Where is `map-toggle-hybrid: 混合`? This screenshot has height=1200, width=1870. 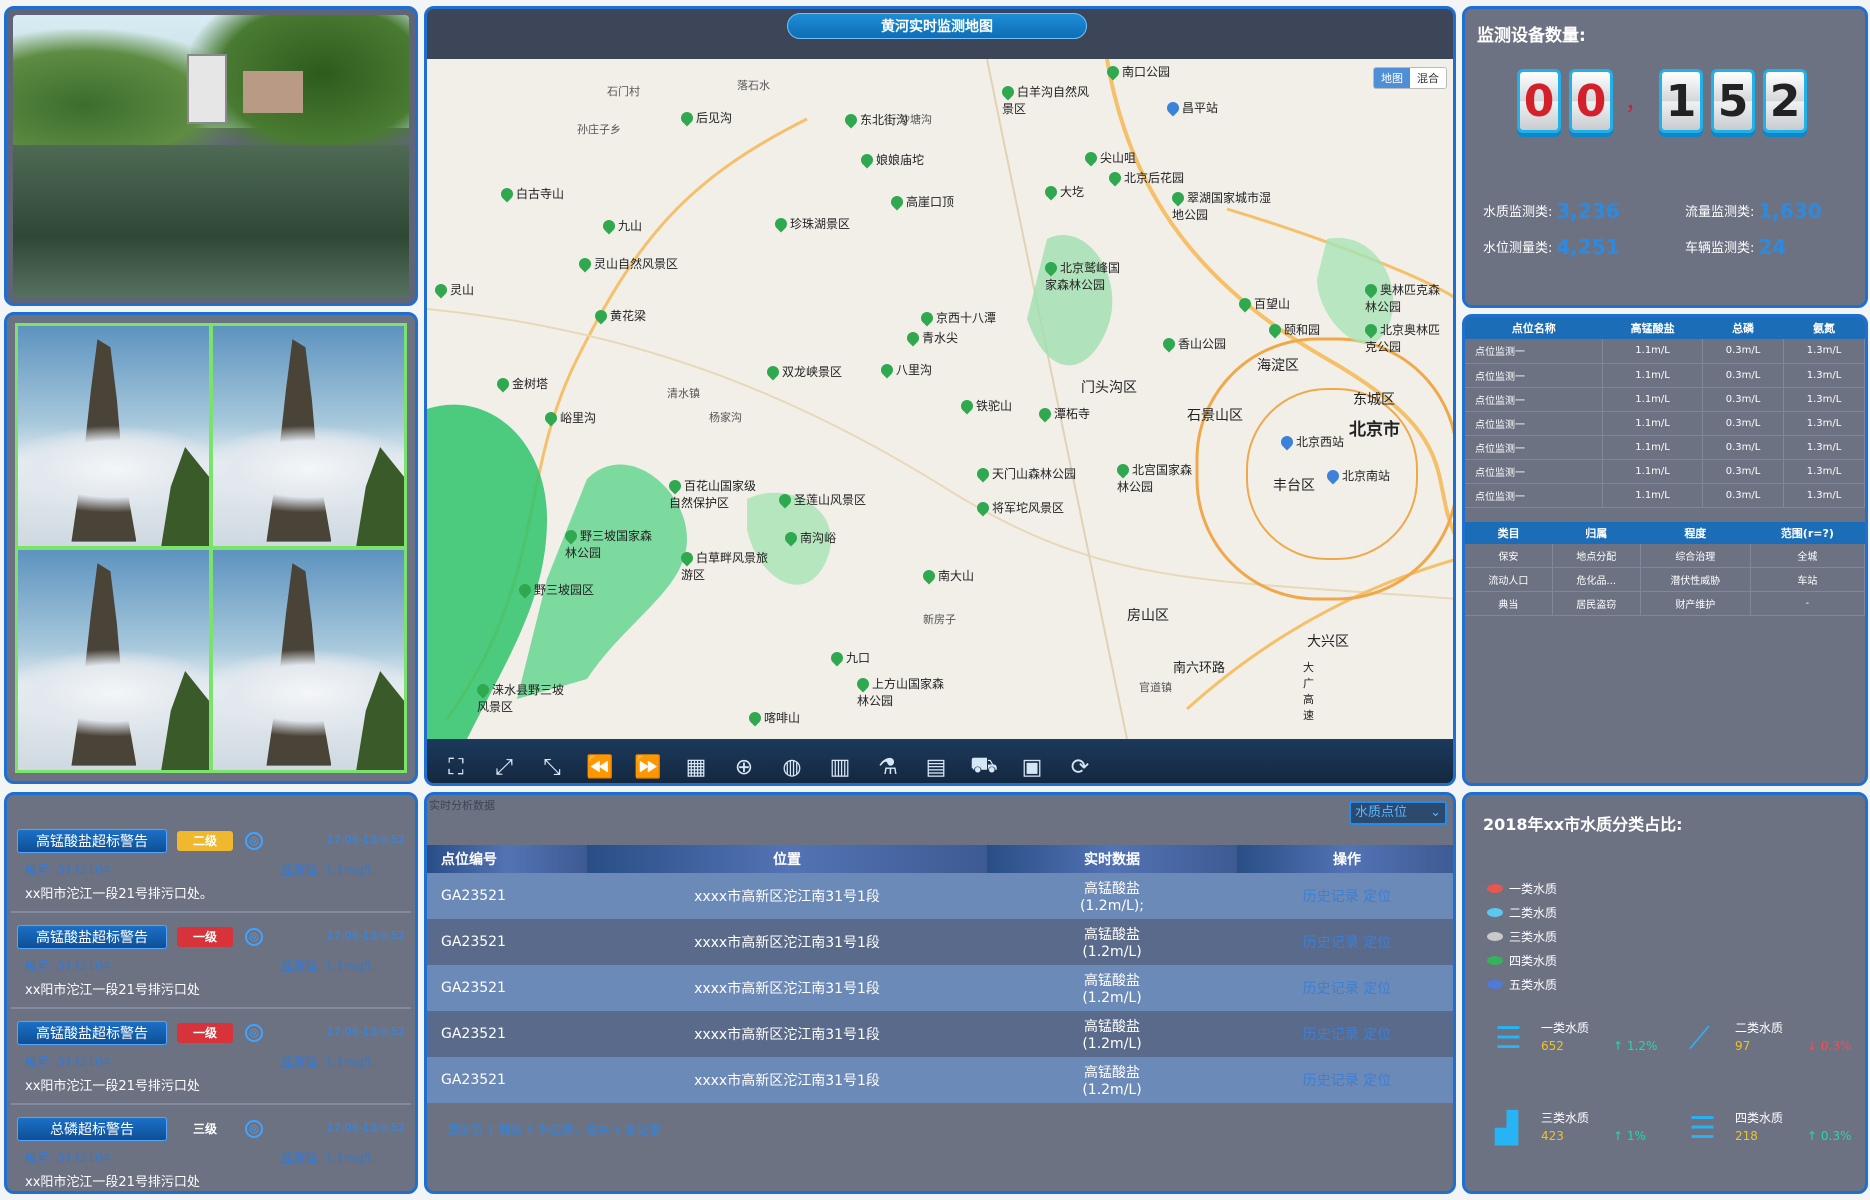
map-toggle-hybrid: 混合 is located at coordinates (1428, 78).